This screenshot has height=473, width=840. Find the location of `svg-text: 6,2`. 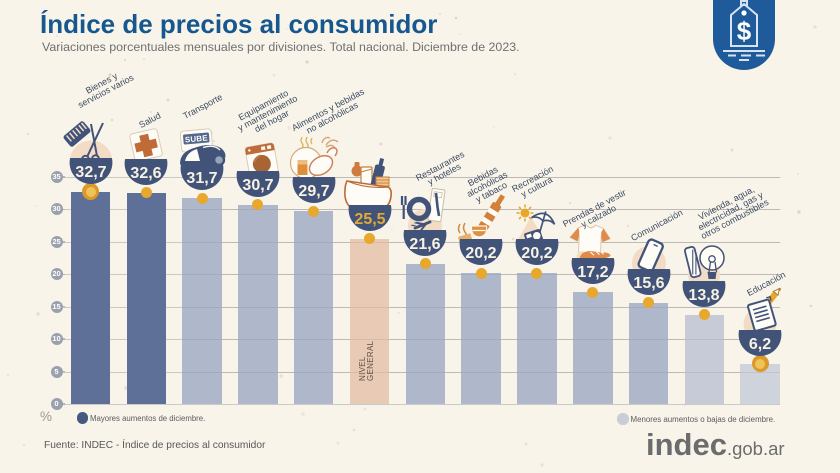

svg-text: 6,2 is located at coordinates (760, 344).